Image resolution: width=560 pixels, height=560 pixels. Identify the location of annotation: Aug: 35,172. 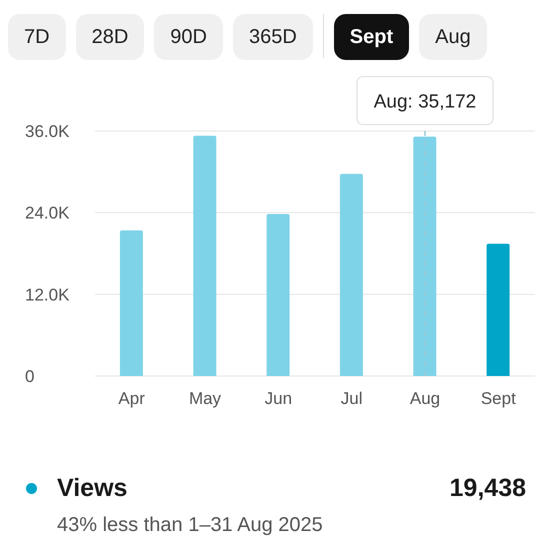
(425, 102).